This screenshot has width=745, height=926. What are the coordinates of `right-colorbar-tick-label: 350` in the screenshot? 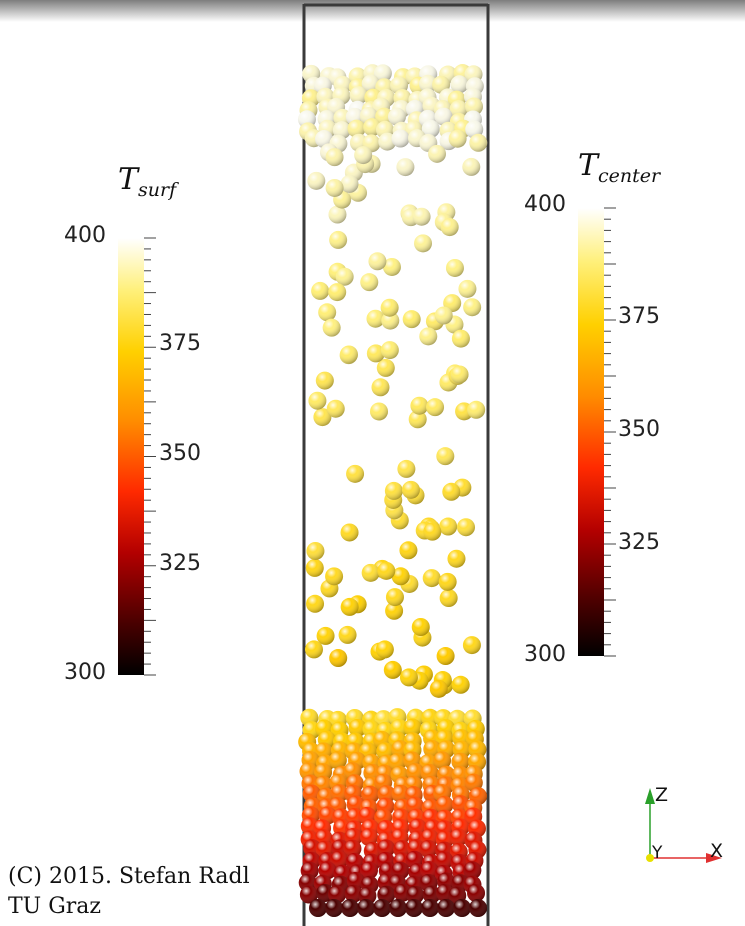 It's located at (639, 429).